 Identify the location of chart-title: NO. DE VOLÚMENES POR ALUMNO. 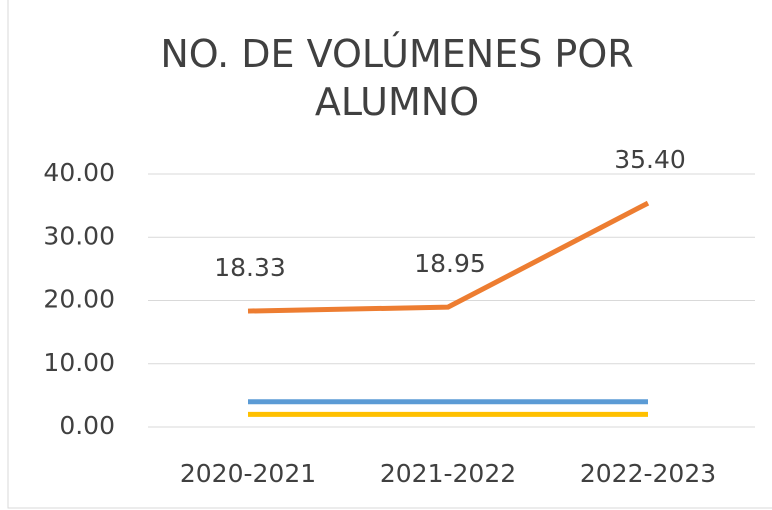
(397, 78).